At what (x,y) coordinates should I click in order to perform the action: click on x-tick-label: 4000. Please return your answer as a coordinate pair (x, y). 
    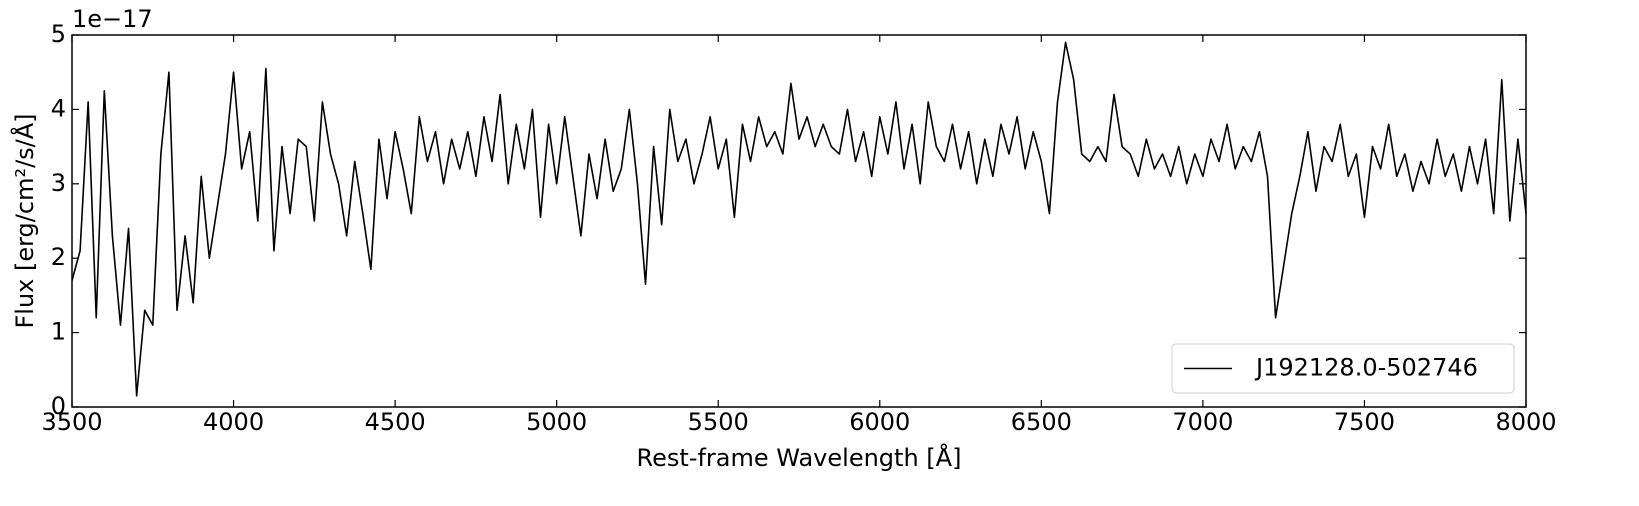
    Looking at the image, I should click on (233, 422).